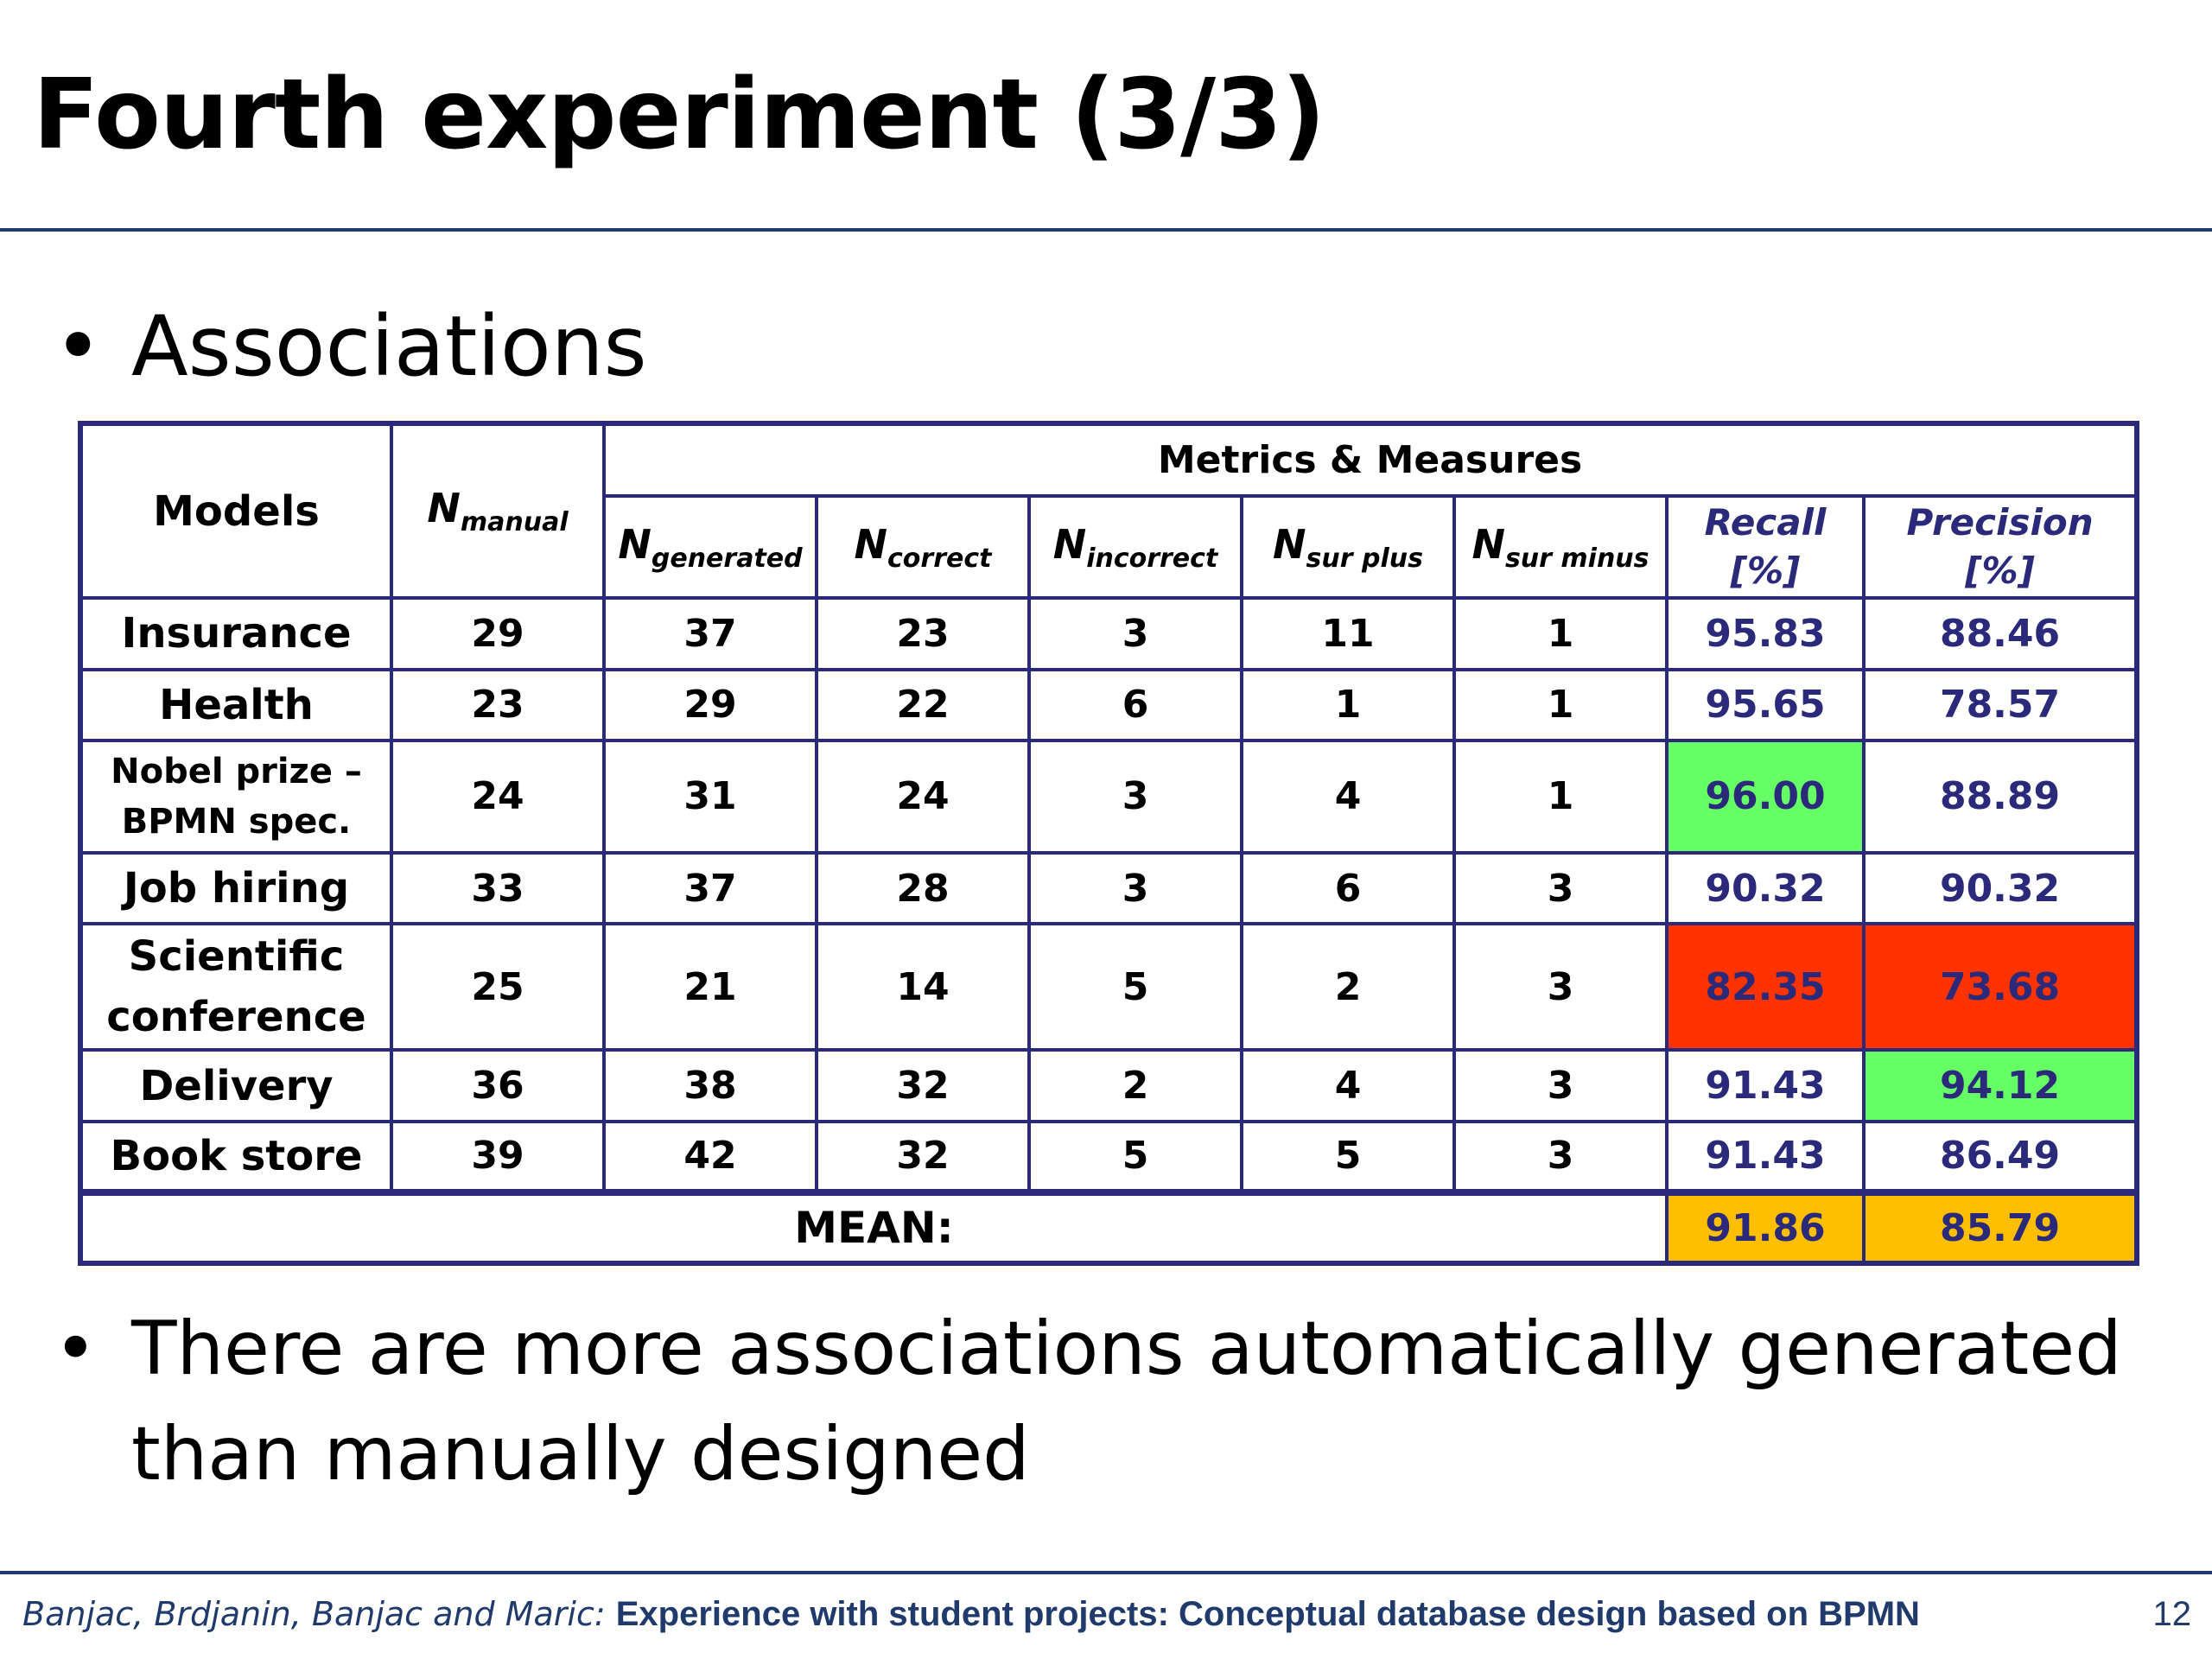 The image size is (2212, 1659). I want to click on cell-precision: 88.46, so click(2000, 633).